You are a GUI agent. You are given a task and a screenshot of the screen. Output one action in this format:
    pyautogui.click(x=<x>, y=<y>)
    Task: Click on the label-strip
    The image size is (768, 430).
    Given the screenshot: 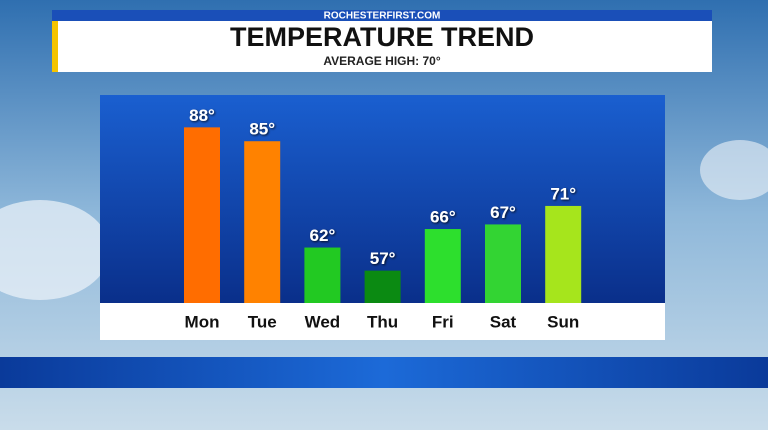 What is the action you would take?
    pyautogui.click(x=382, y=321)
    